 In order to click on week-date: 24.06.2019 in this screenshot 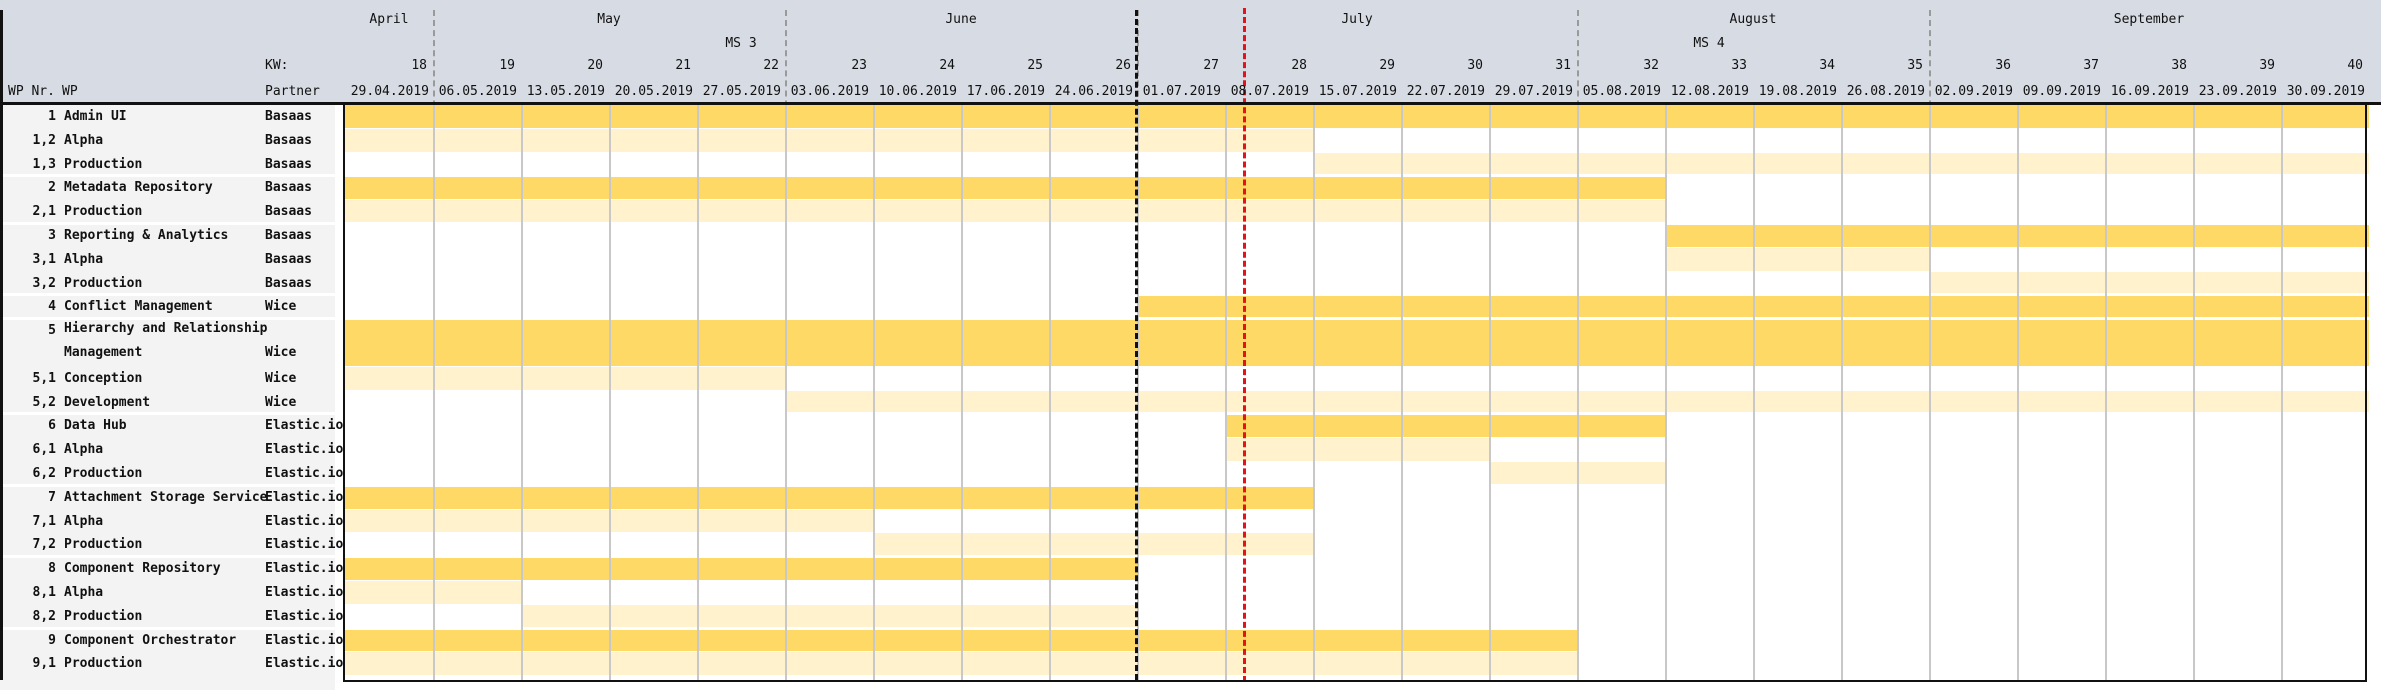, I will do `click(1093, 91)`.